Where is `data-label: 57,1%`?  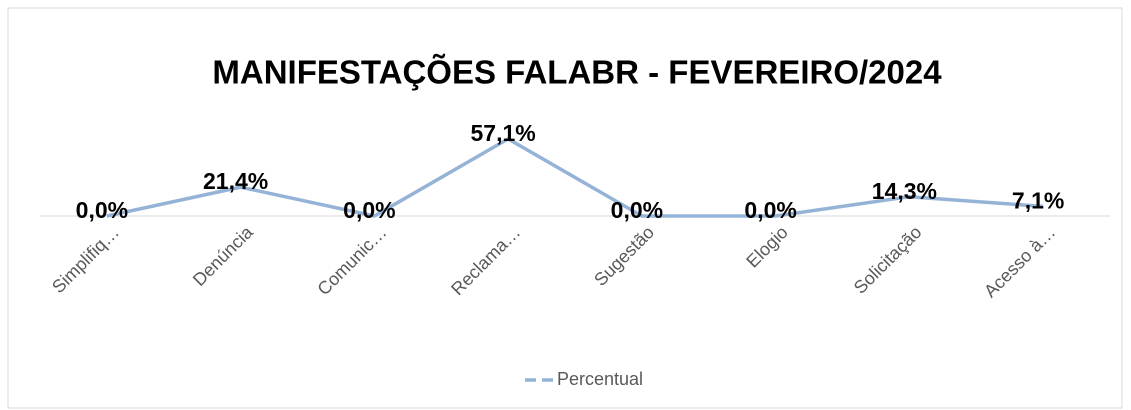
data-label: 57,1% is located at coordinates (503, 133).